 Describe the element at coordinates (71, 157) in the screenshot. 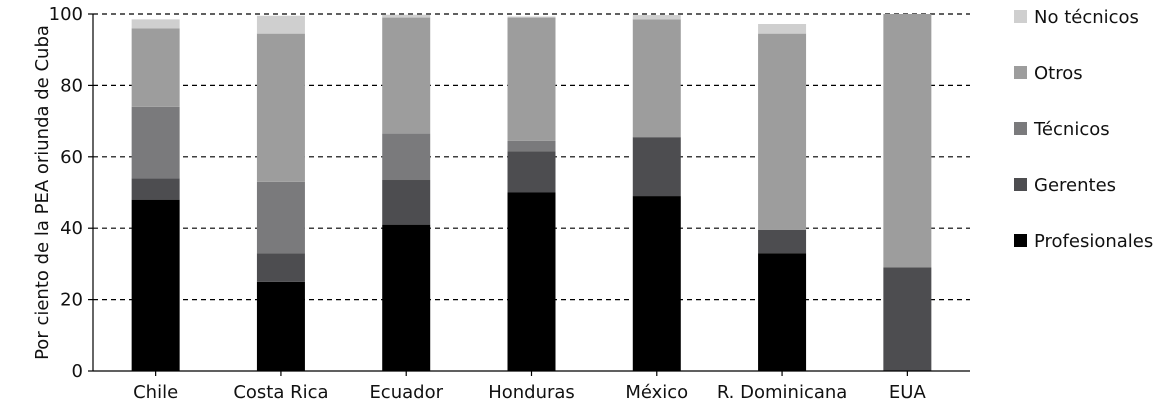

I see `y-tick-label: 60` at that location.